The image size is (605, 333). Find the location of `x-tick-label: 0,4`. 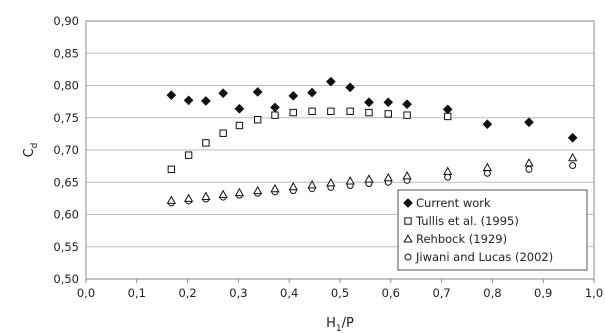

x-tick-label: 0,4 is located at coordinates (289, 293).